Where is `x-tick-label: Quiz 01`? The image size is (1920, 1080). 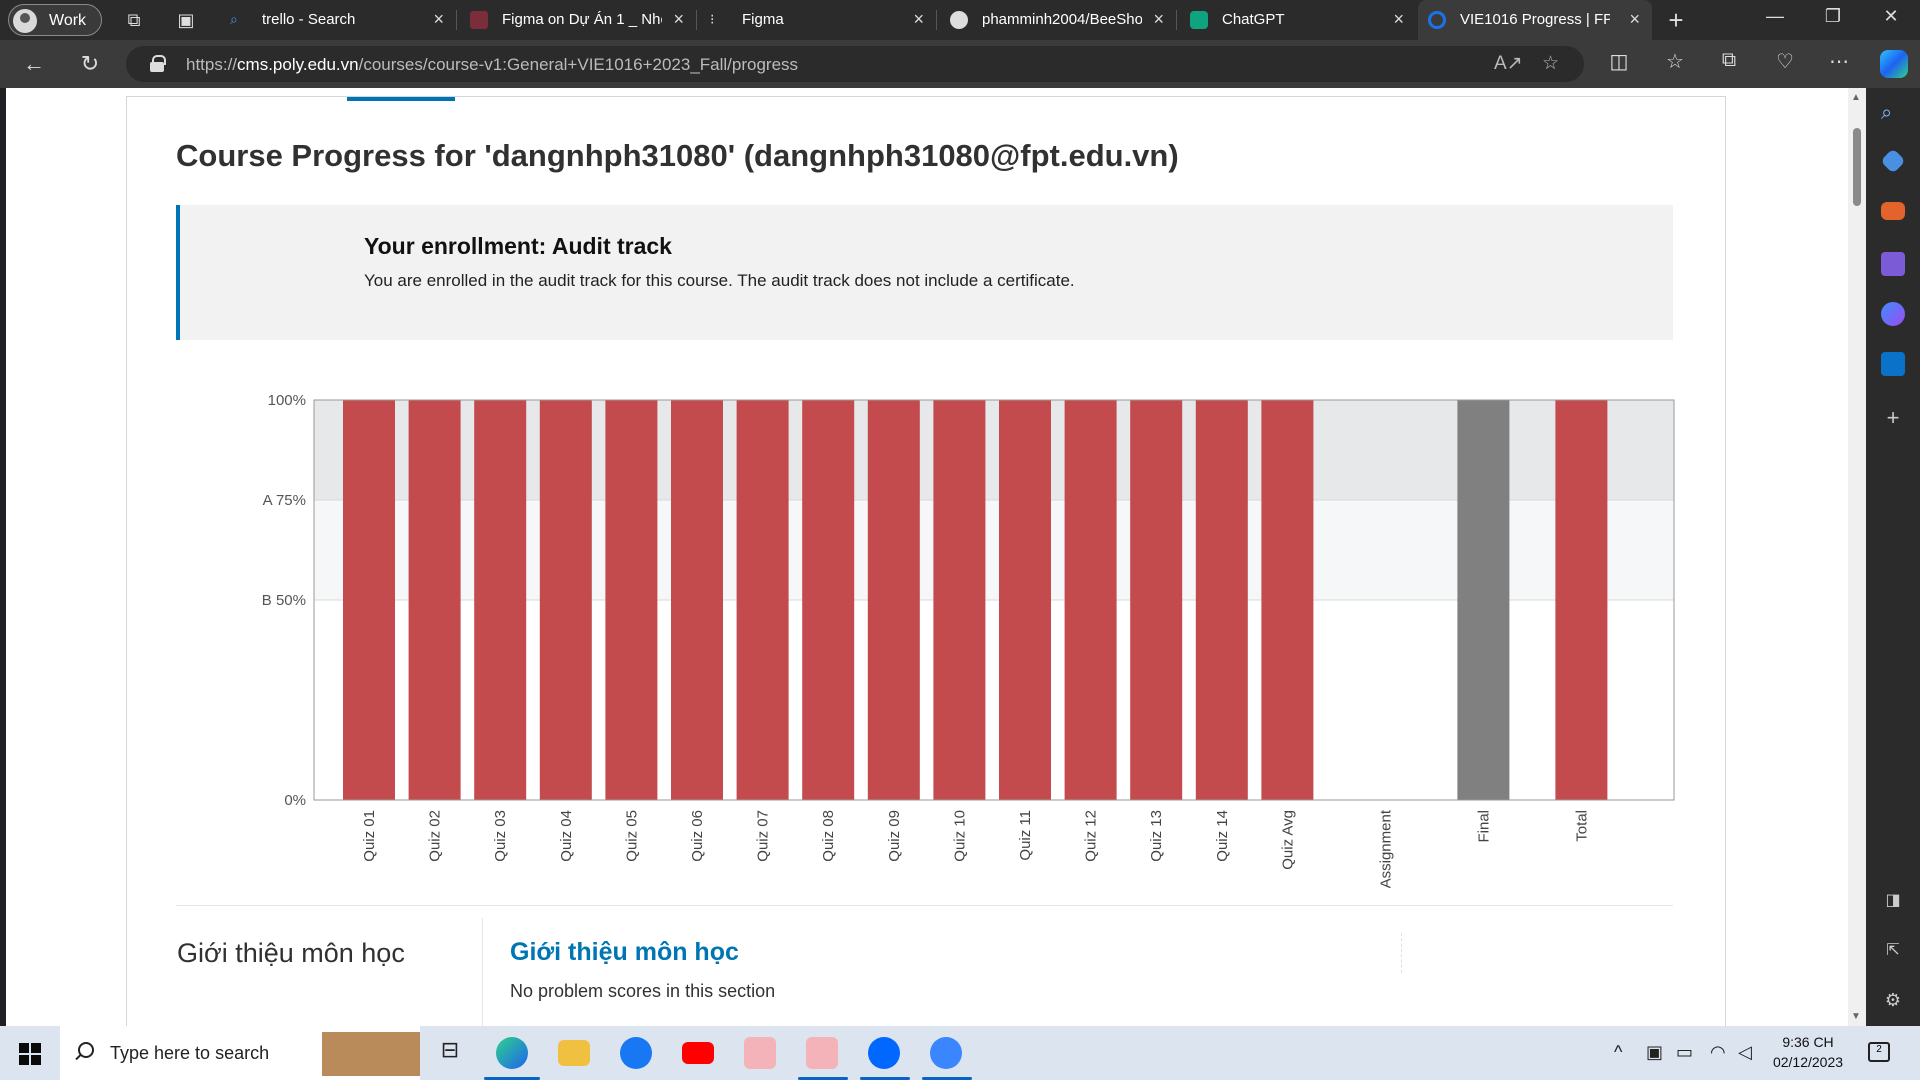 x-tick-label: Quiz 01 is located at coordinates (369, 836).